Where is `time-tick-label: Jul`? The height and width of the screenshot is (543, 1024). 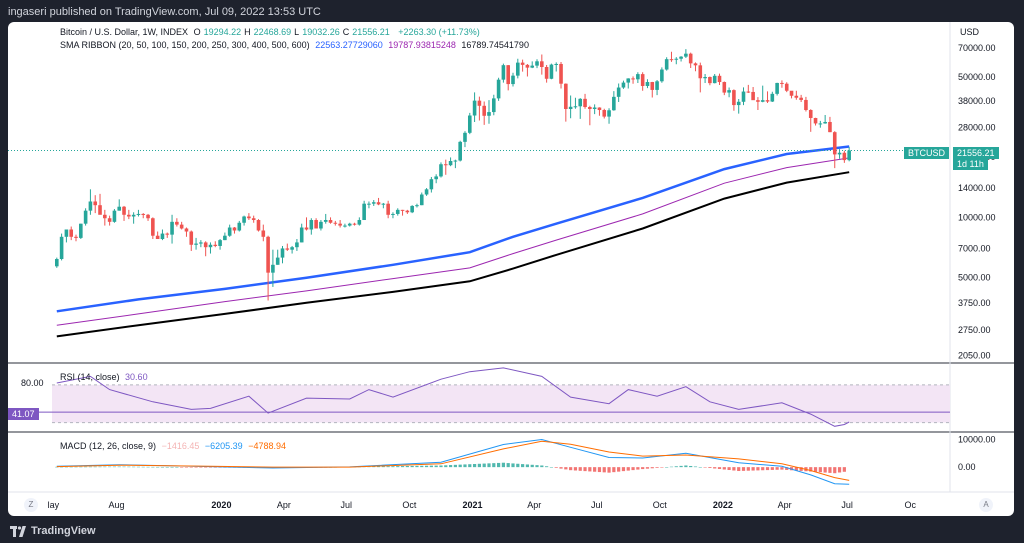
time-tick-label: Jul is located at coordinates (347, 505).